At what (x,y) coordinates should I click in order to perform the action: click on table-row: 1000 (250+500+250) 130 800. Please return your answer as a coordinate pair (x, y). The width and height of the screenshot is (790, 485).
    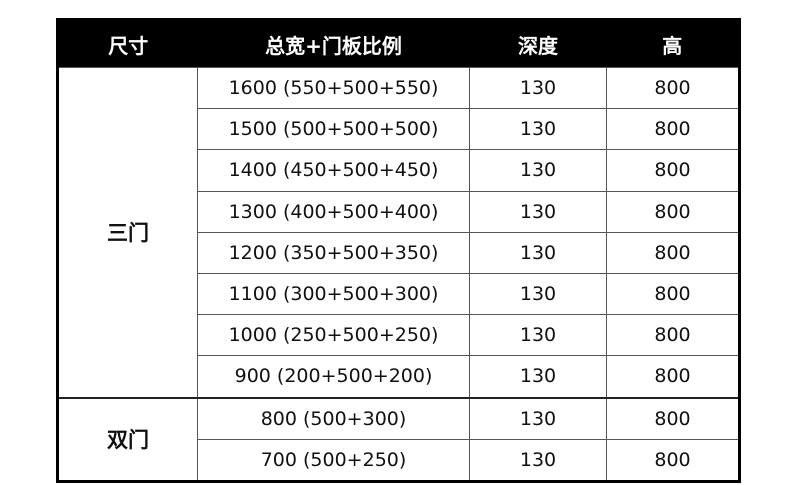
    Looking at the image, I should click on (399, 335).